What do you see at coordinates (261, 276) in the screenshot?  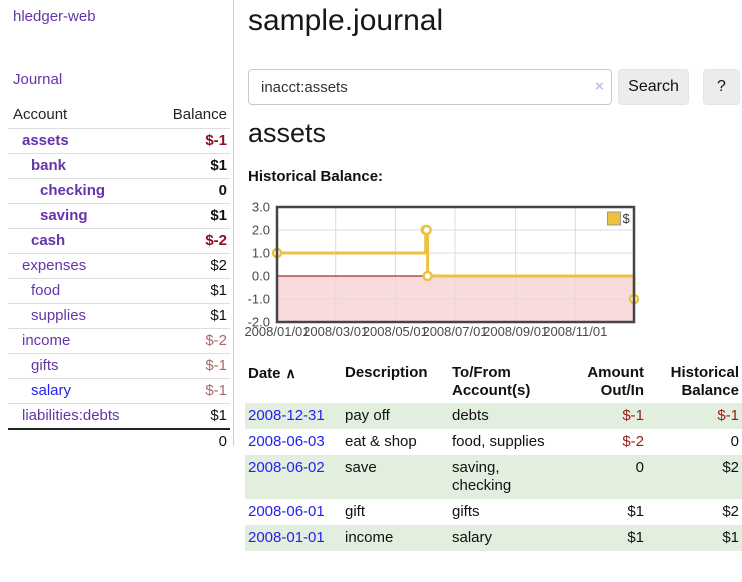 I see `svg-text: 0.0` at bounding box center [261, 276].